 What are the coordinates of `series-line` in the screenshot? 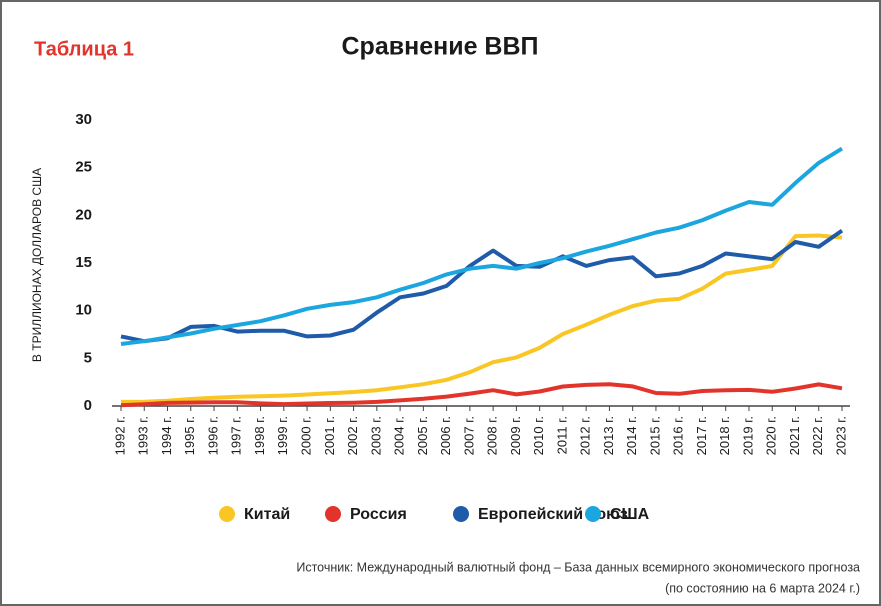 It's located at (481, 395).